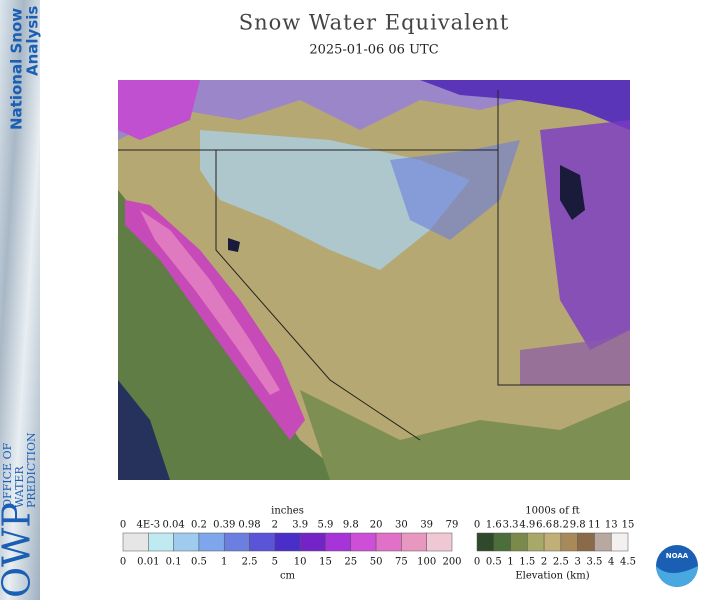  Describe the element at coordinates (224, 525) in the screenshot. I see `colorbar-label: 0.39` at that location.